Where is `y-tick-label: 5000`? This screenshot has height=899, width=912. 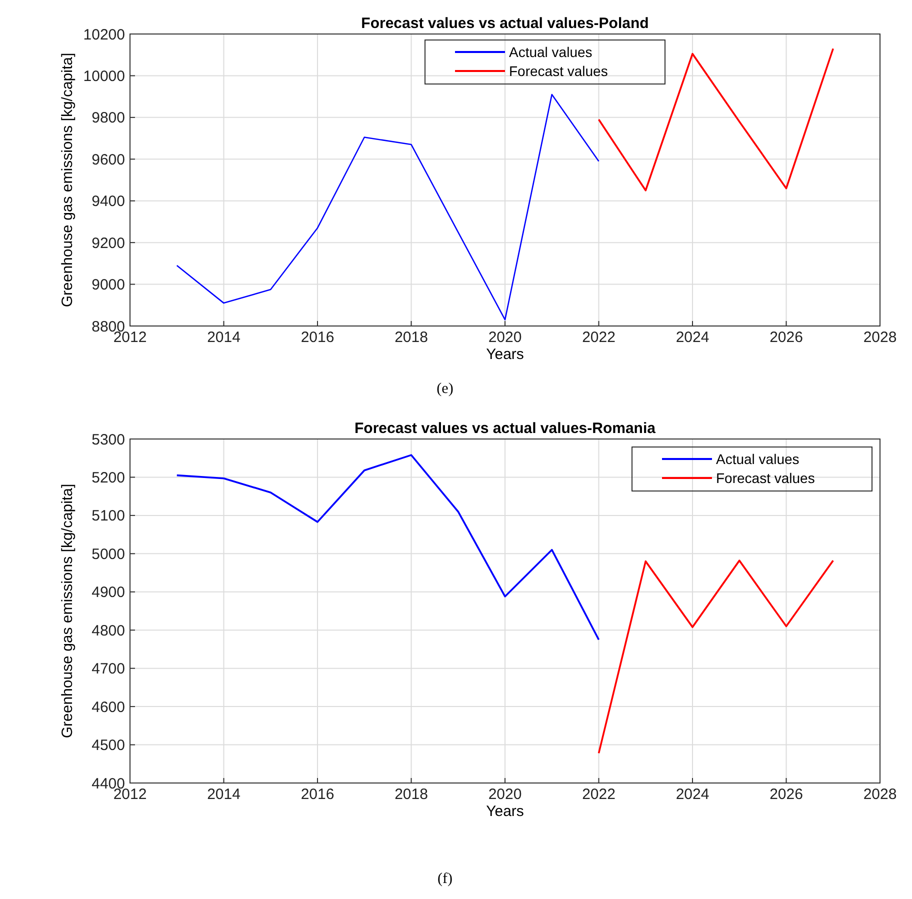
y-tick-label: 5000 is located at coordinates (108, 554).